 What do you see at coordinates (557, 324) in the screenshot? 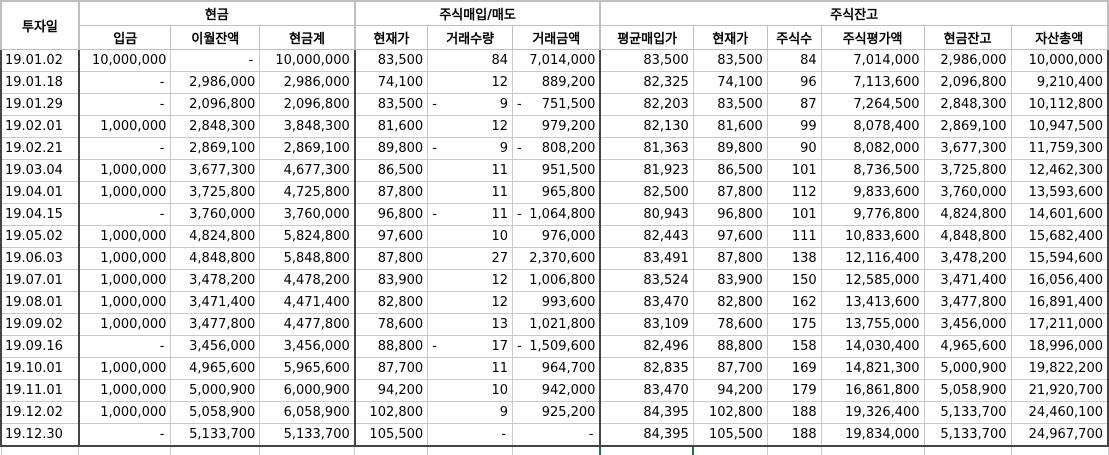
I see `cell-trade-amount: 1,021,800` at bounding box center [557, 324].